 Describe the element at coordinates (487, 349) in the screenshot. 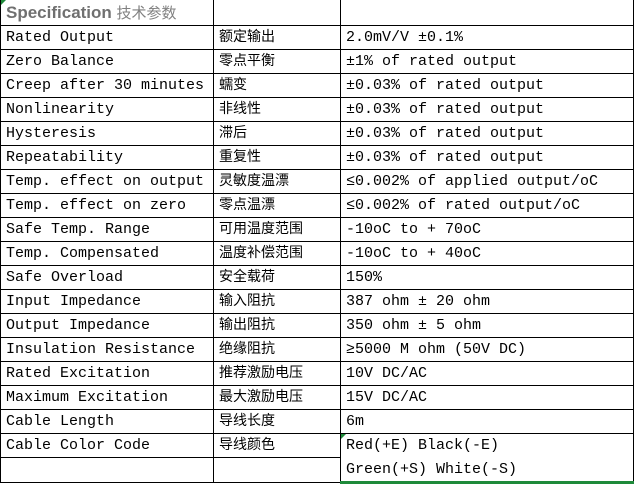

I see `value-cell: ≥5000 M ohm (50V DC)` at that location.